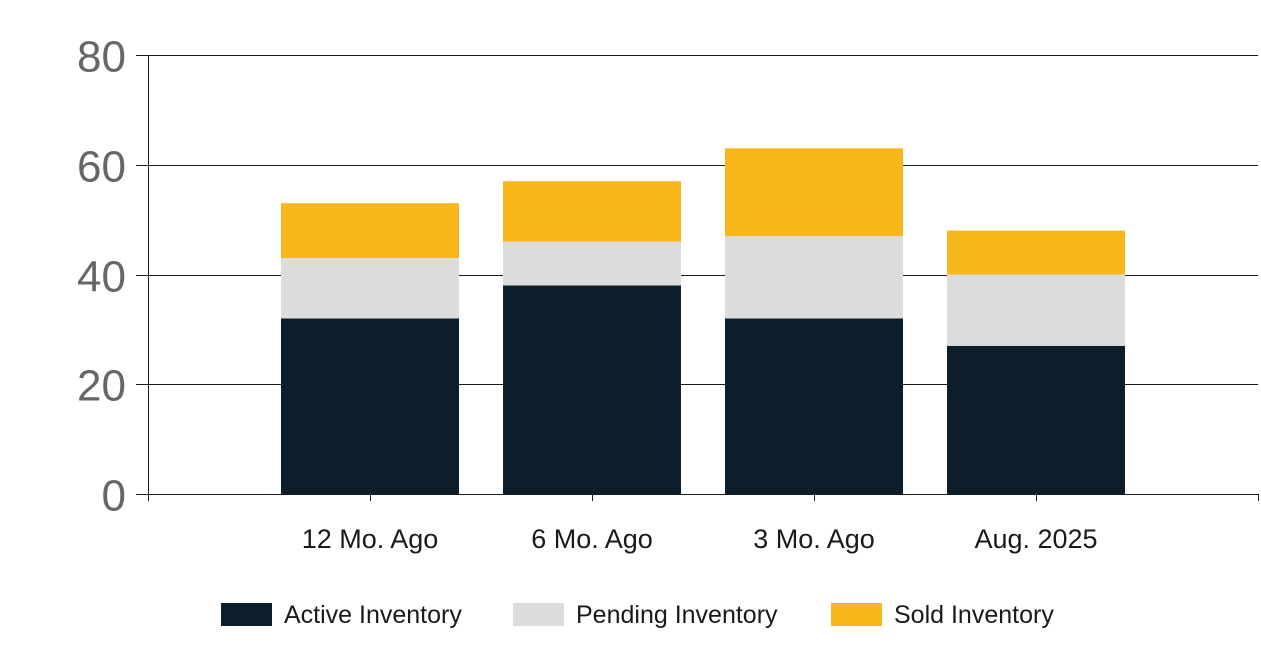 This screenshot has height=668, width=1261. What do you see at coordinates (974, 615) in the screenshot?
I see `legend-label: Sold Inventory` at bounding box center [974, 615].